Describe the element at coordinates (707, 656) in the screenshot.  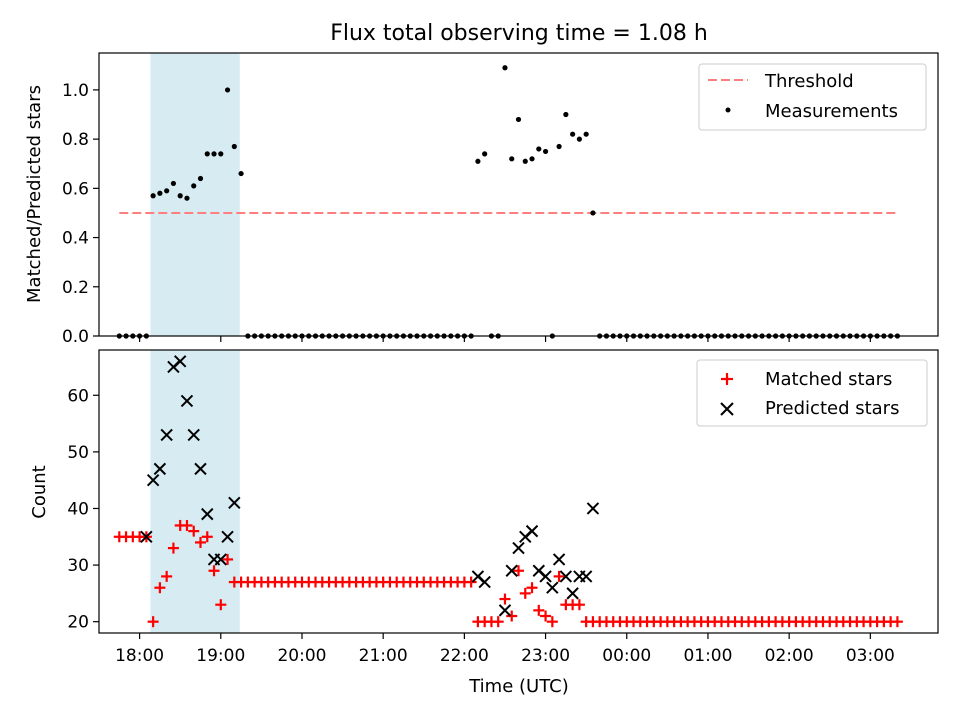
I see `x-tick-label: 01:00` at that location.